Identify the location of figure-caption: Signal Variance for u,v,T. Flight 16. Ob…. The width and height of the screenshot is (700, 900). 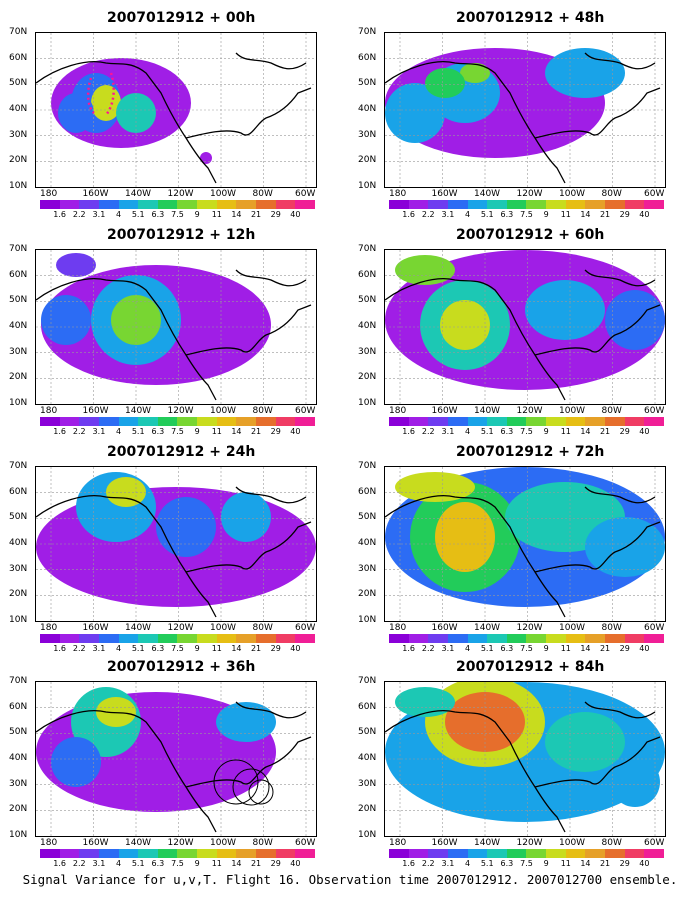
(350, 879).